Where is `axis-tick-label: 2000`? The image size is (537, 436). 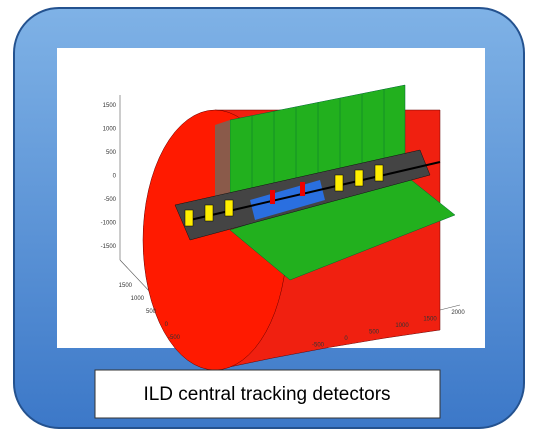 axis-tick-label: 2000 is located at coordinates (458, 313).